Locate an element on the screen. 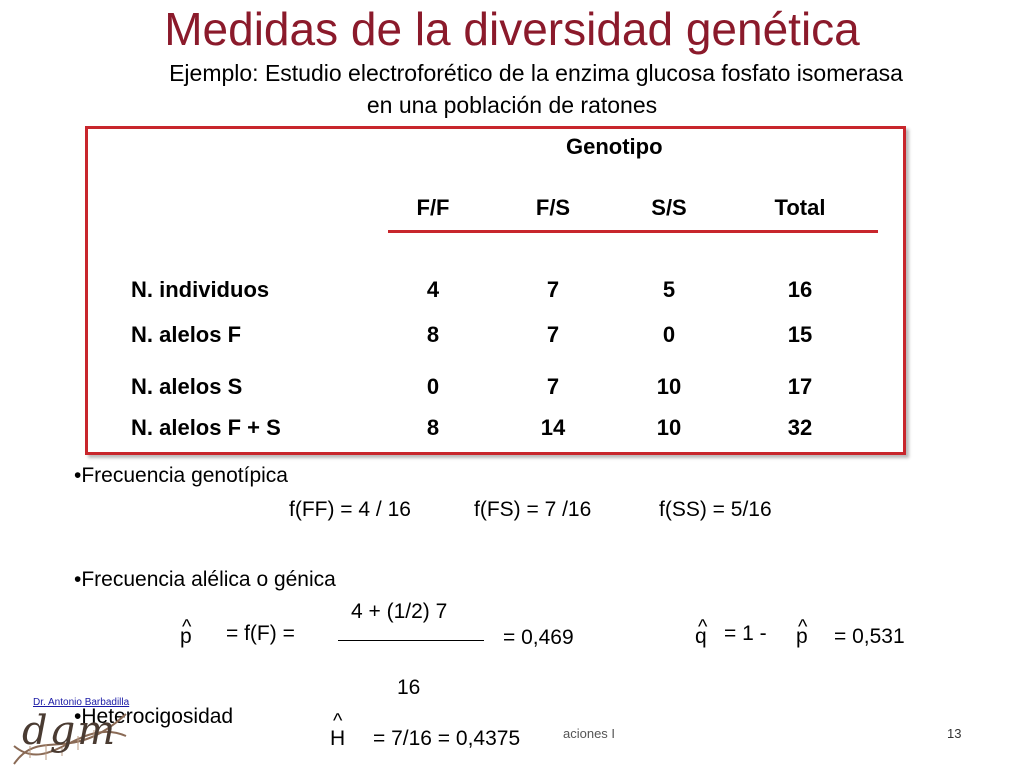  h-result: = 7/16 = 0,4375 is located at coordinates (447, 738).